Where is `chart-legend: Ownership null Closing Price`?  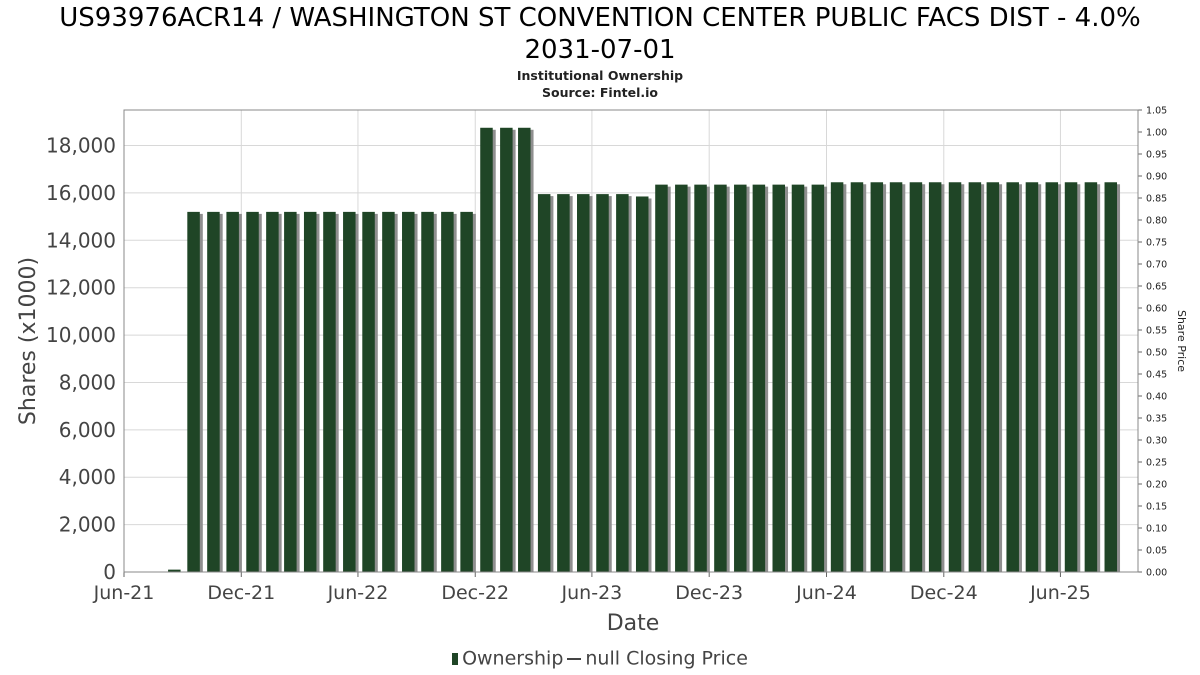 chart-legend: Ownership null Closing Price is located at coordinates (600, 658).